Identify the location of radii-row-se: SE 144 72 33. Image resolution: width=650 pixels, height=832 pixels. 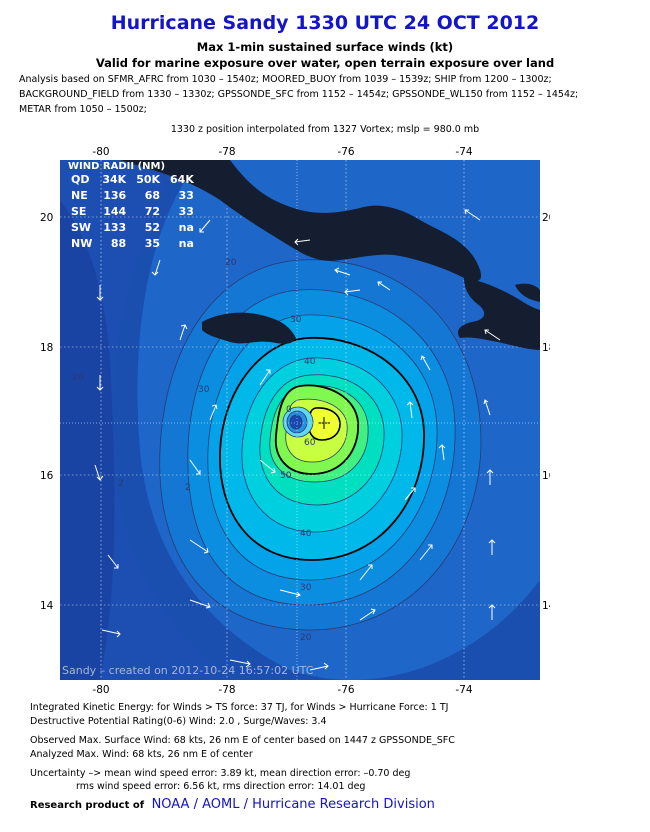
(132, 212).